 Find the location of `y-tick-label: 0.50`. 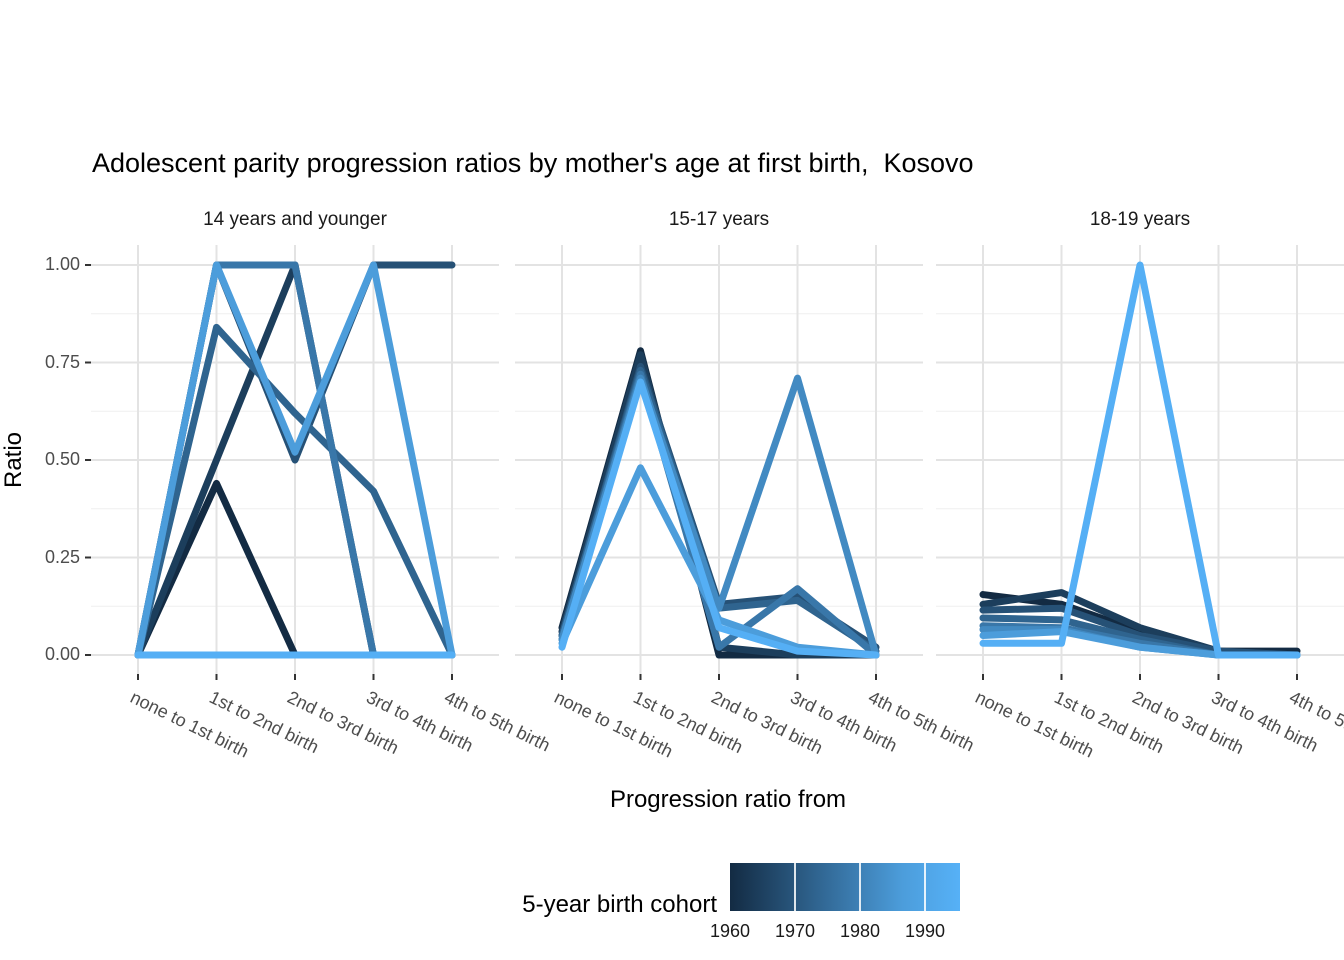

y-tick-label: 0.50 is located at coordinates (62, 459).